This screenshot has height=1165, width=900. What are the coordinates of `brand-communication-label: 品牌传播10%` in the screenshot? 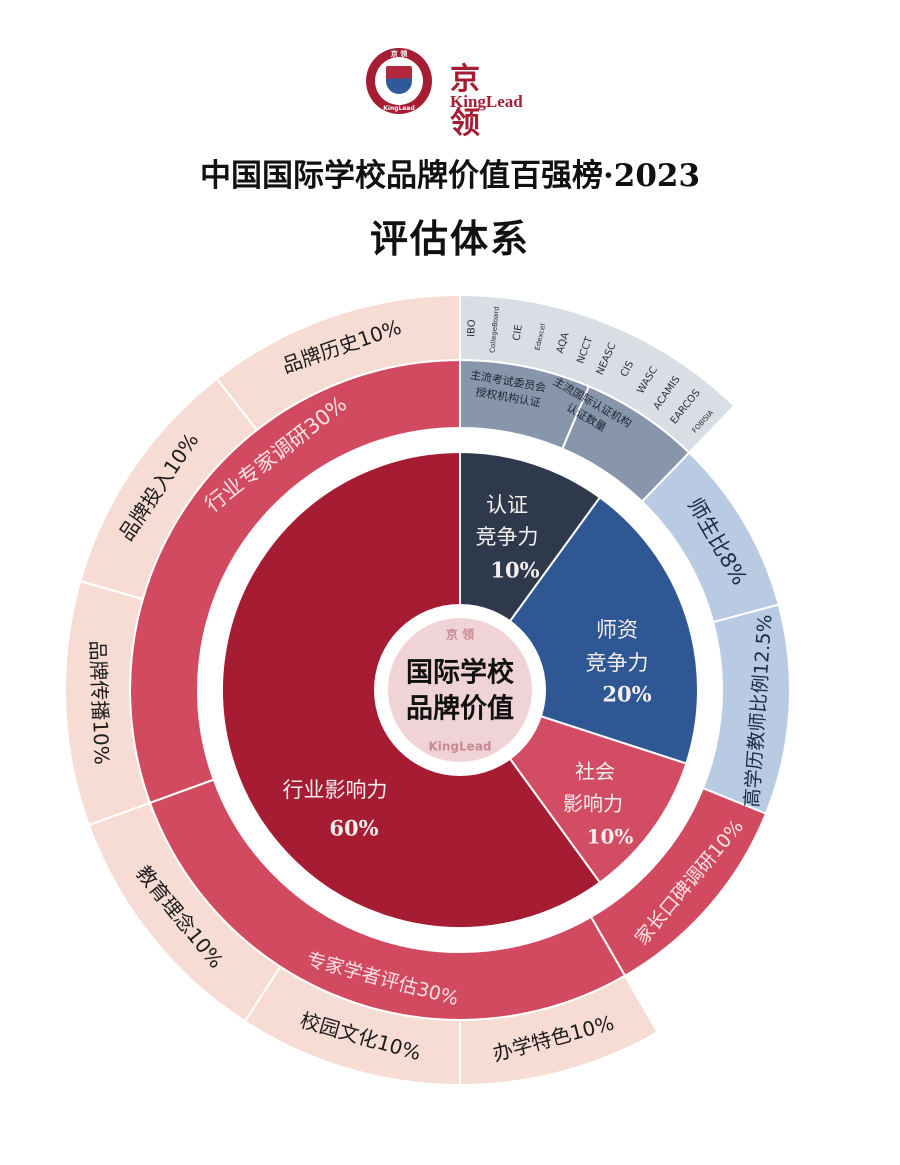 It's located at (100, 702).